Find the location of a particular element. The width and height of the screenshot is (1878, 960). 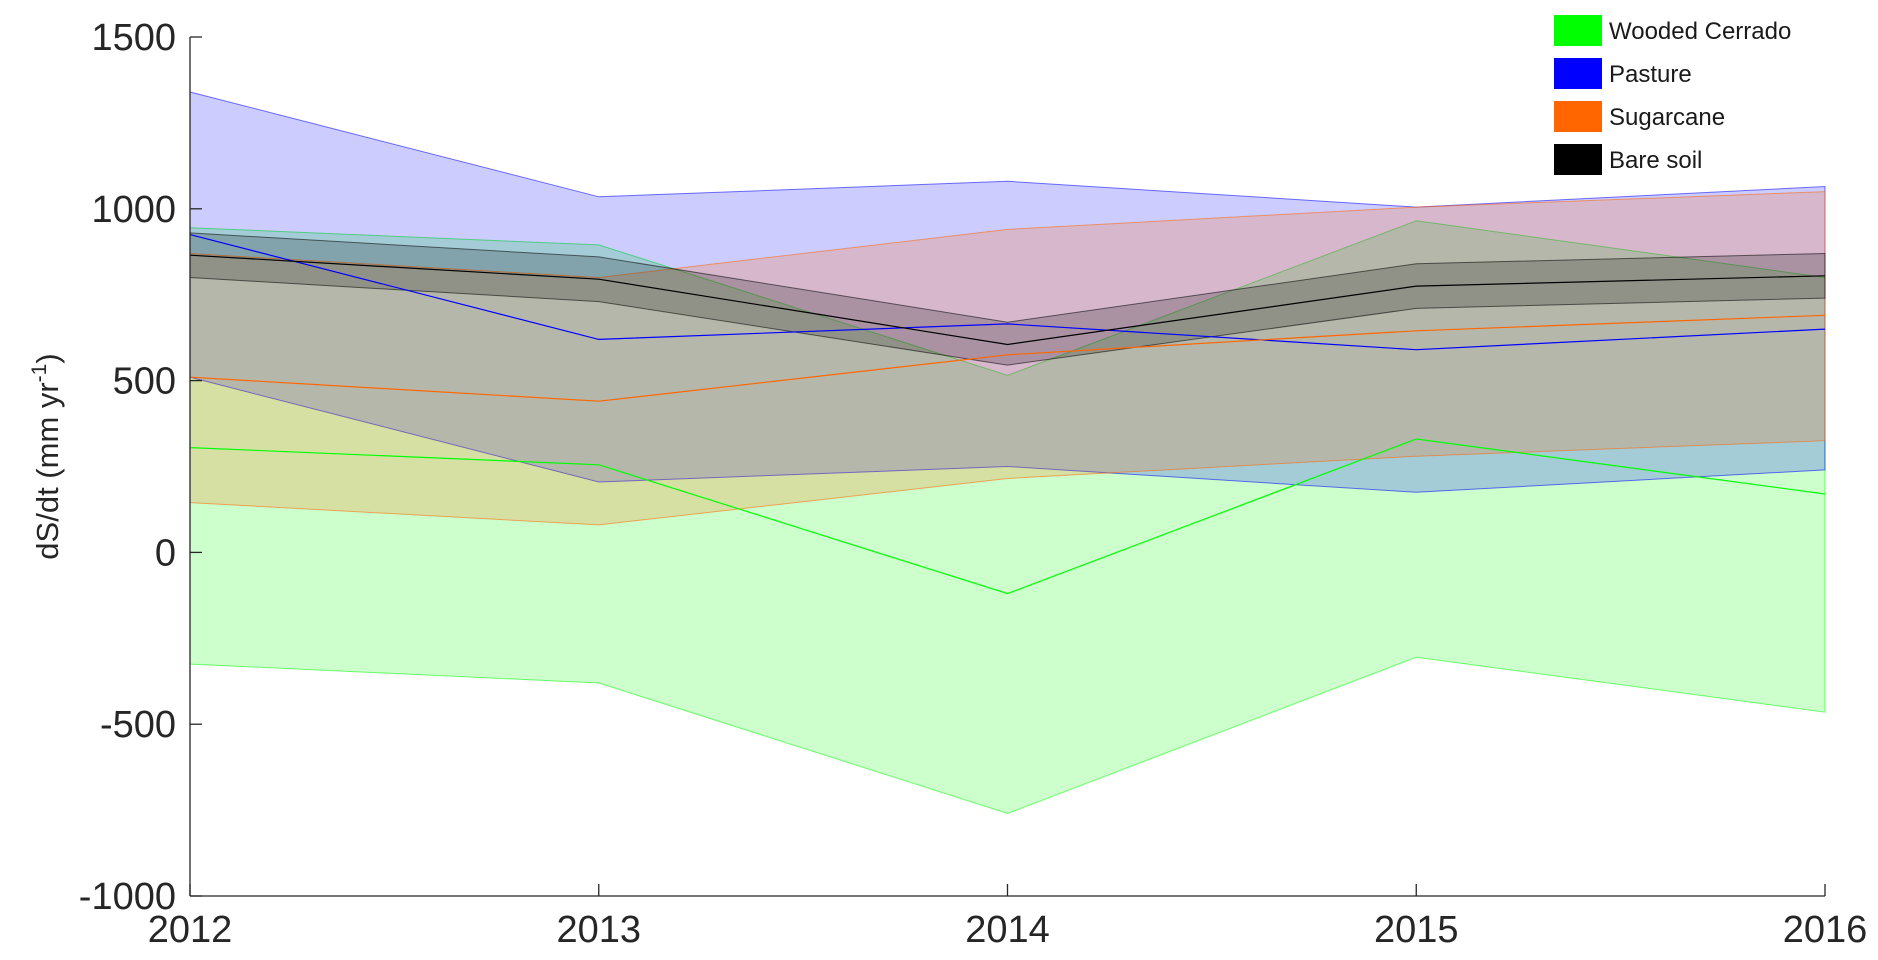

y-axis-title: dS/dt (mm yr-1) is located at coordinates (46, 456).